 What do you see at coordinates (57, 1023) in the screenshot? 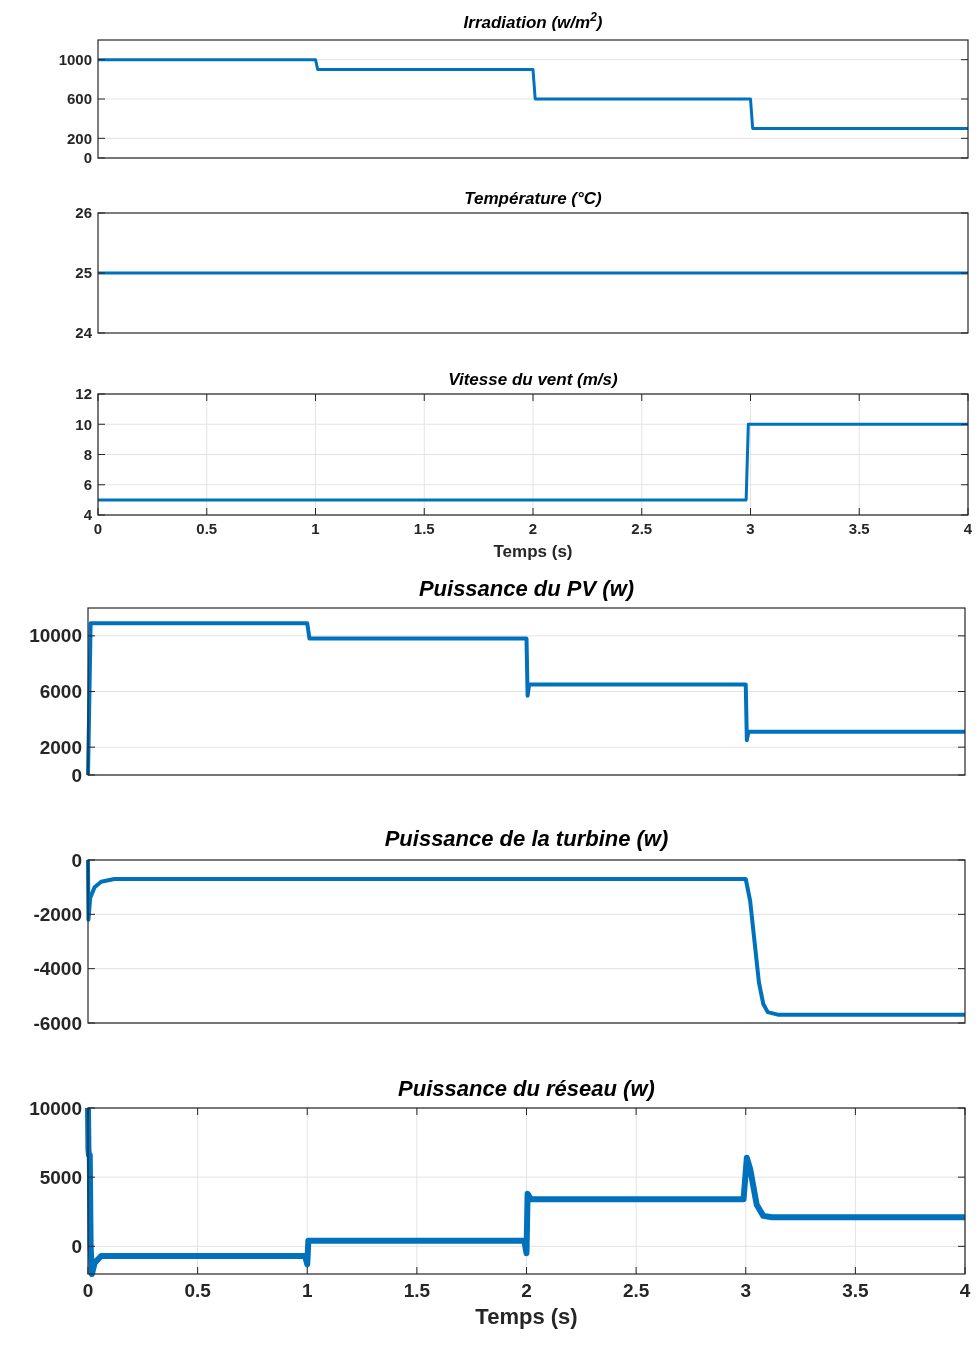
I see `y-tick-label: -6000` at bounding box center [57, 1023].